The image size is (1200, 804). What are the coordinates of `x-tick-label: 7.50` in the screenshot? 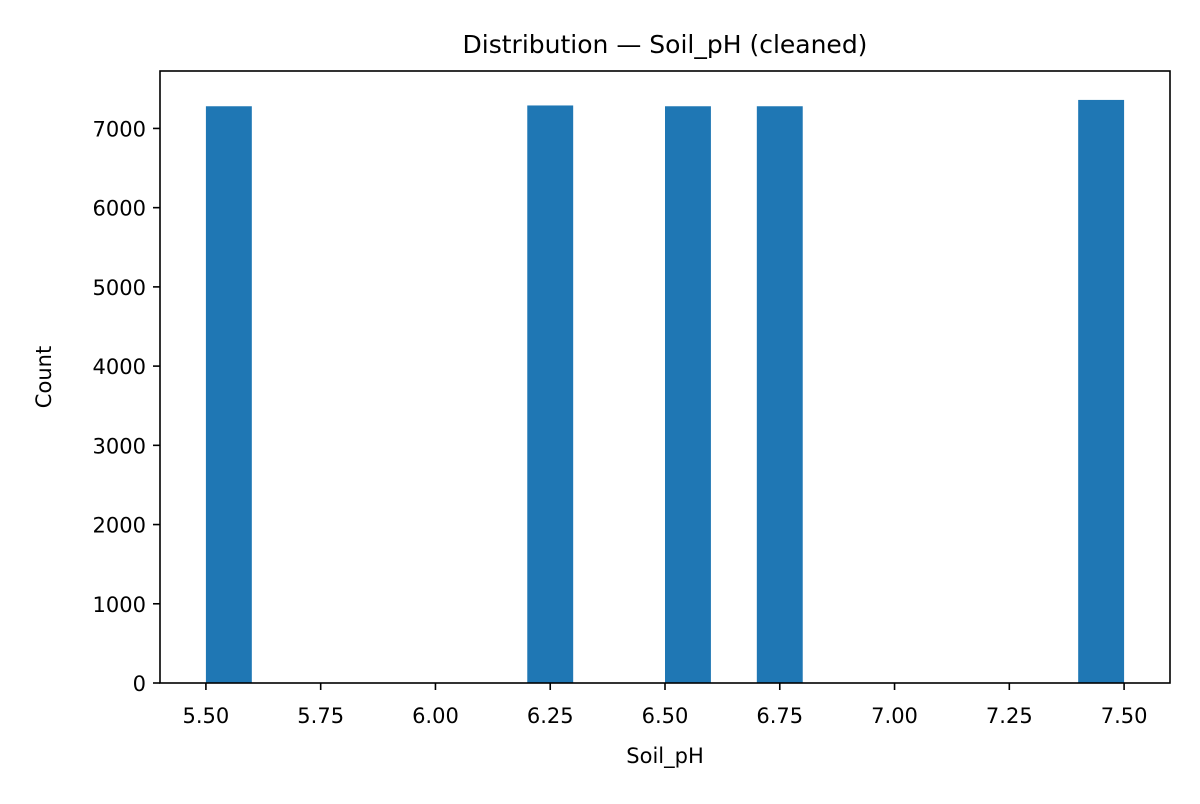 It's located at (1124, 716).